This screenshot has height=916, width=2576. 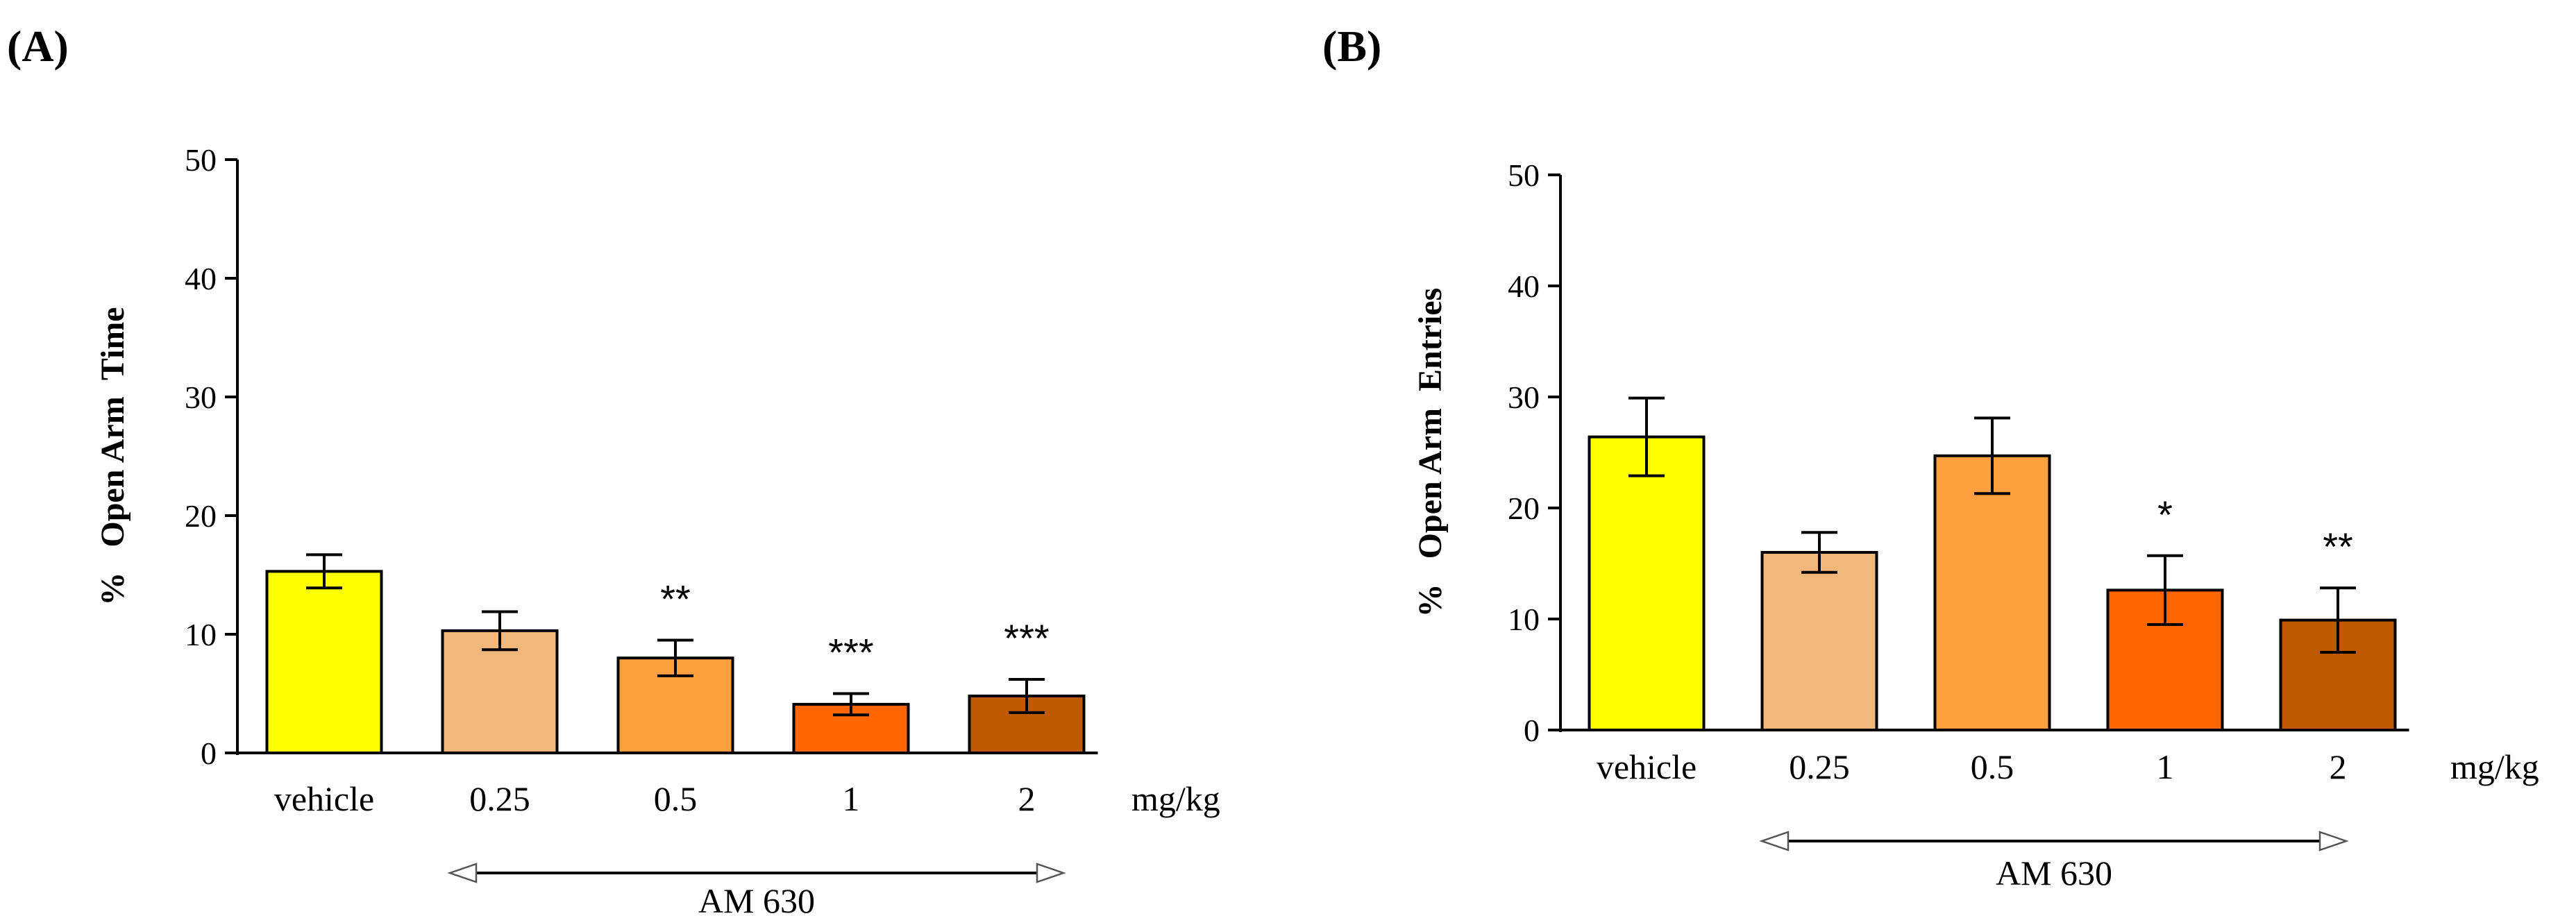 I want to click on p1-arrow-head-left, so click(x=1774, y=841).